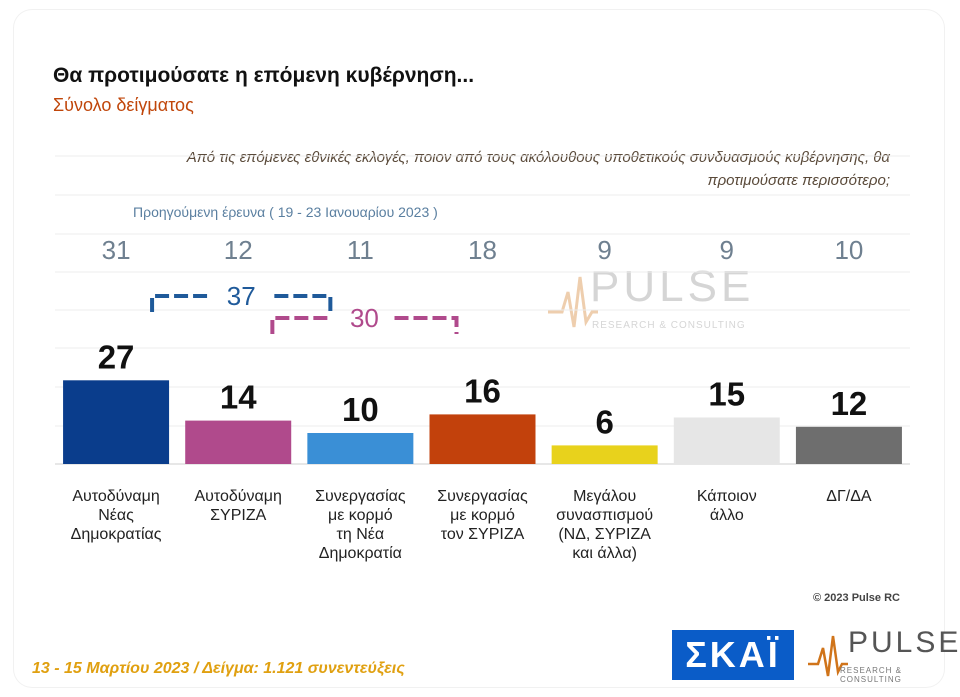  What do you see at coordinates (123, 105) in the screenshot?
I see `chart-subtitle: Σύνολο δείγματος` at bounding box center [123, 105].